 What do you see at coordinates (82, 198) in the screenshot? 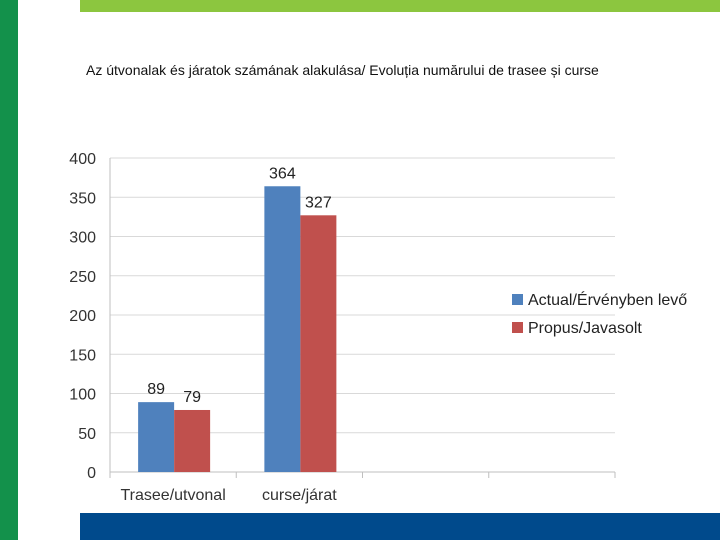
I see `y-tick-label: 350` at bounding box center [82, 198].